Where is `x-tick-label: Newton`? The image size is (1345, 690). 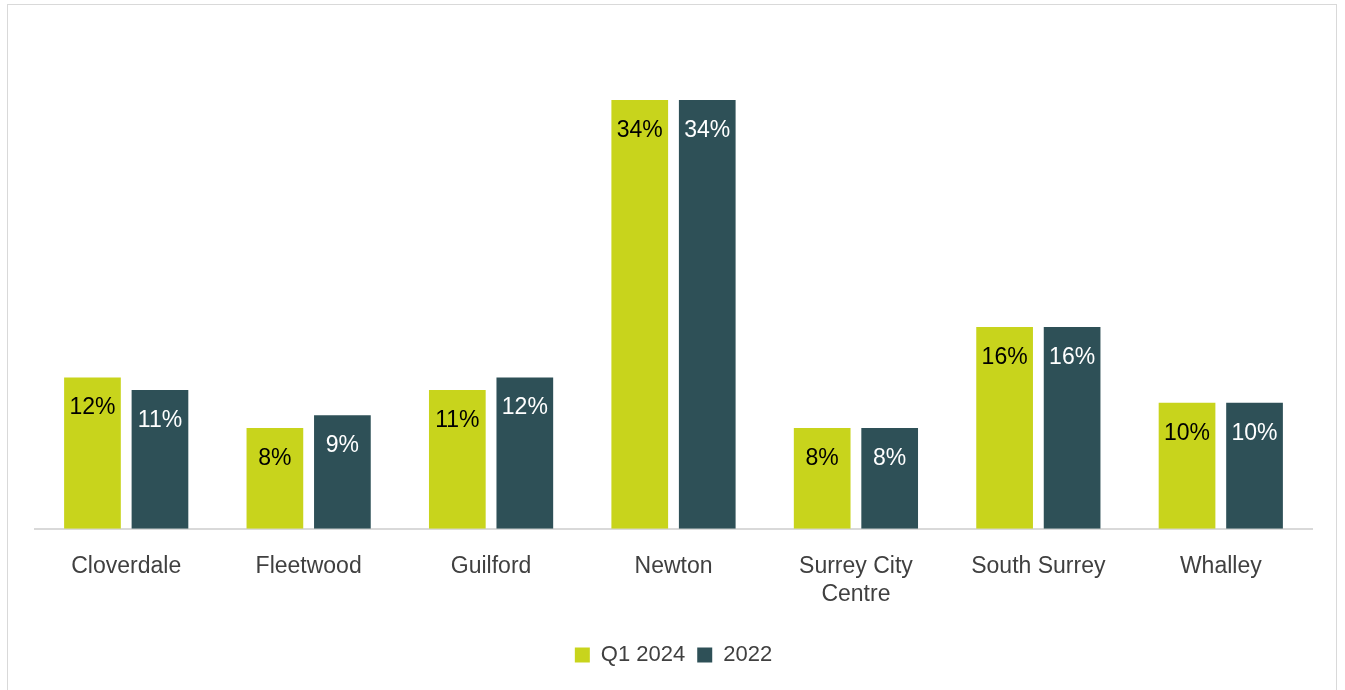 x-tick-label: Newton is located at coordinates (673, 564).